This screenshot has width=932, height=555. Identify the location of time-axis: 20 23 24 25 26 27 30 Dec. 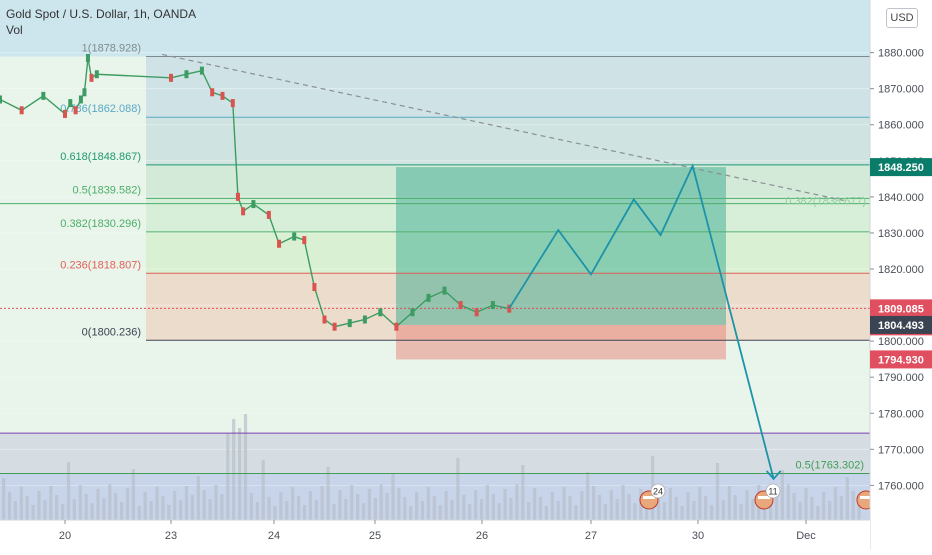
(435, 534).